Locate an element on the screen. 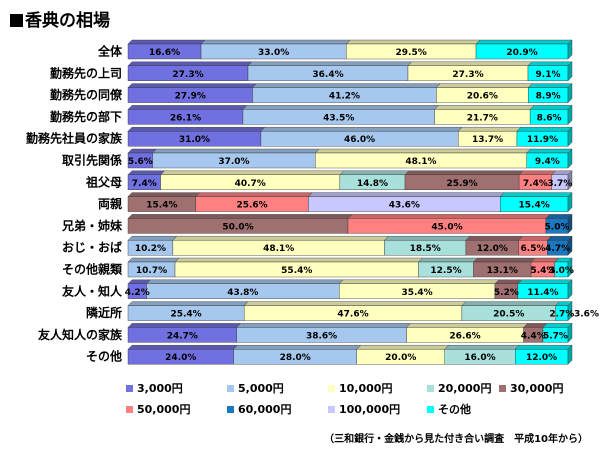 This screenshot has width=600, height=450. data-label: 20.0% is located at coordinates (400, 358).